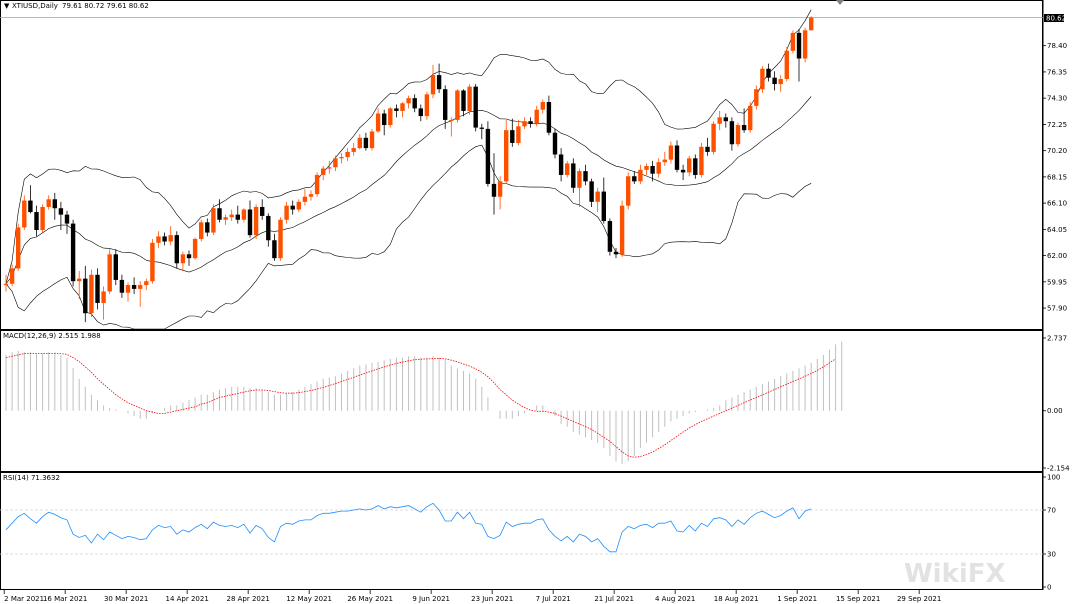  Describe the element at coordinates (7, 6) in the screenshot. I see `symbol-menu-icon: ▼` at that location.